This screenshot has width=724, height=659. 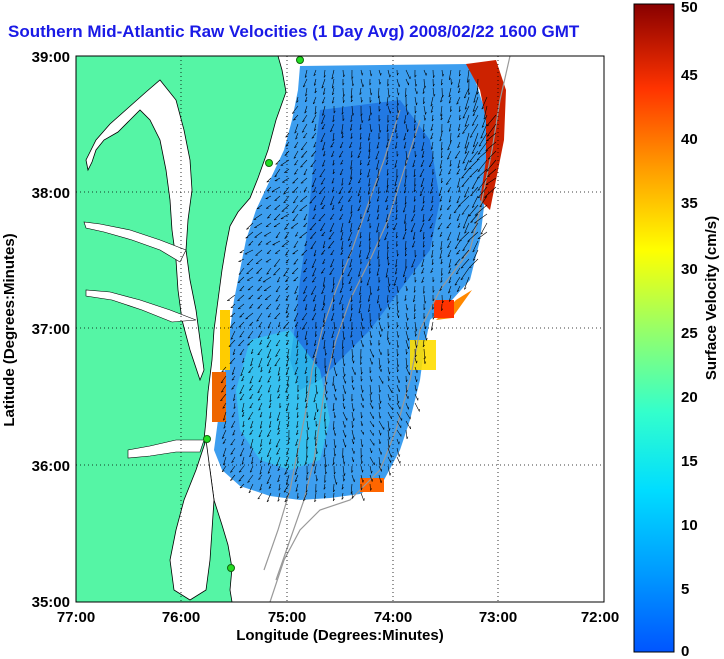 What do you see at coordinates (372, 485) in the screenshot?
I see `high-speed-patch` at bounding box center [372, 485].